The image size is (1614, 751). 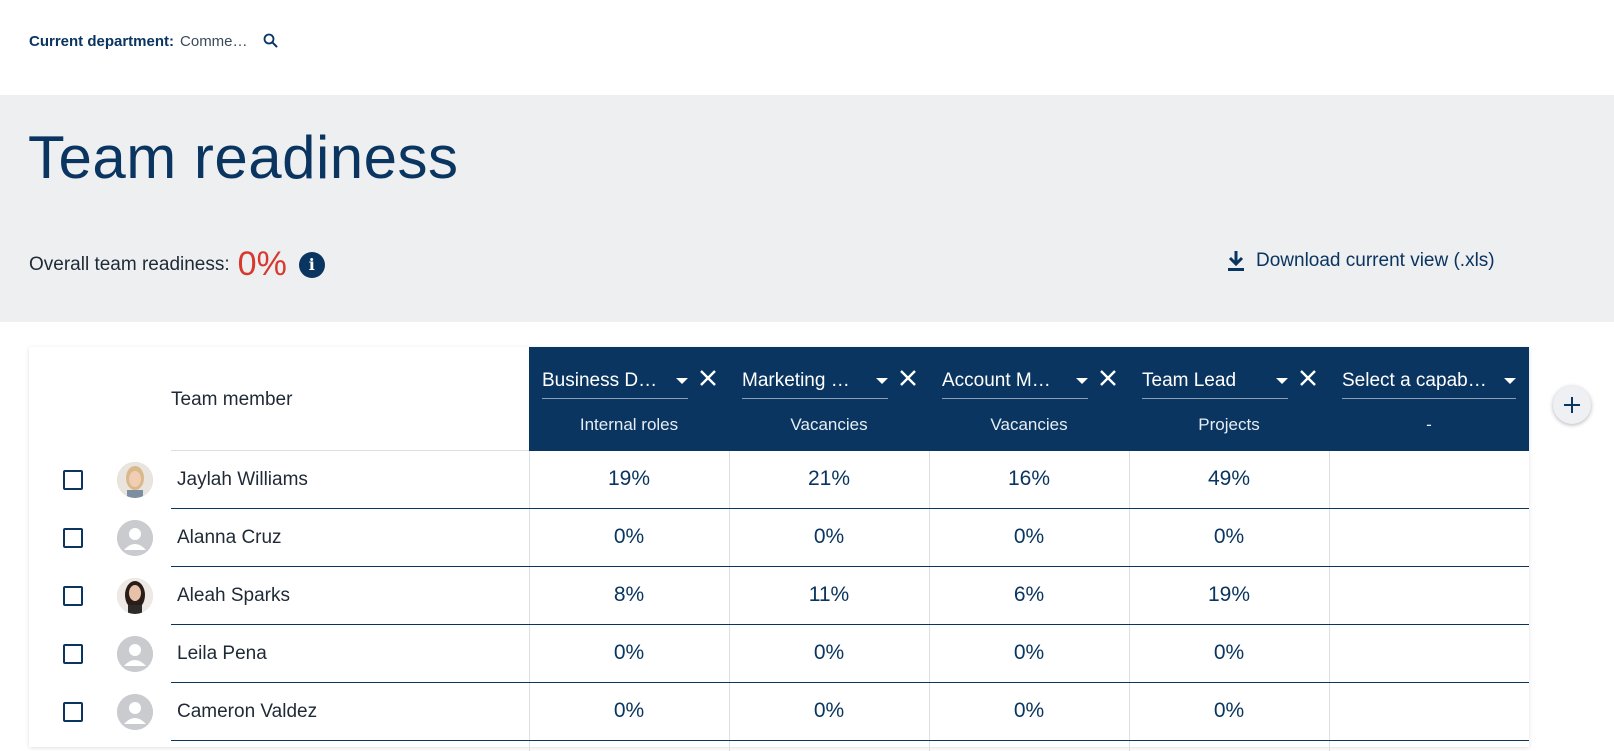 I want to click on team-member-name: Aleah Sparks, so click(x=234, y=595).